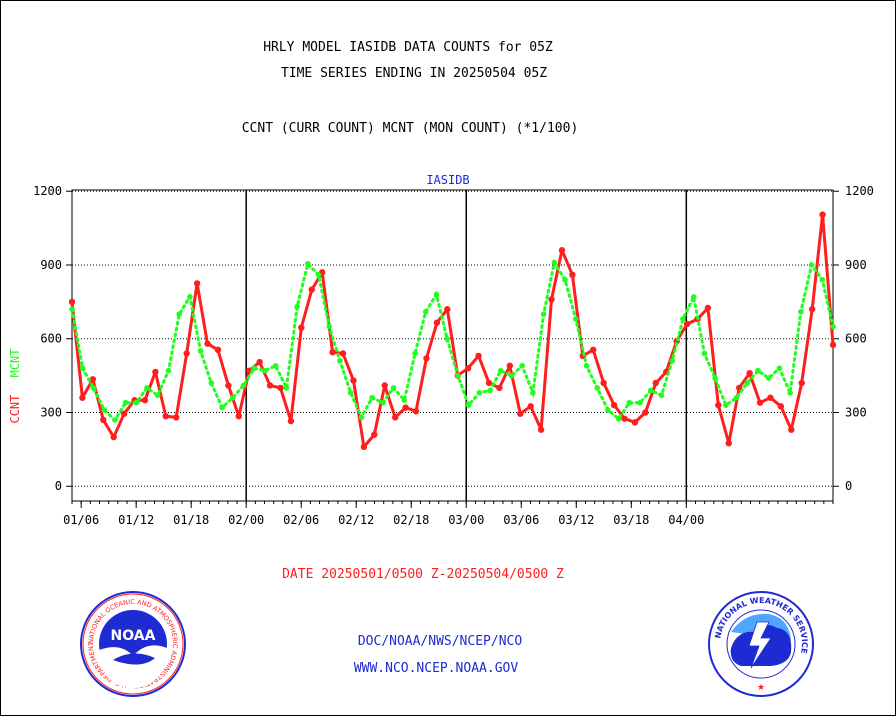 This screenshot has height=716, width=896. Describe the element at coordinates (51, 412) in the screenshot. I see `y-tick-label-left: 300` at that location.